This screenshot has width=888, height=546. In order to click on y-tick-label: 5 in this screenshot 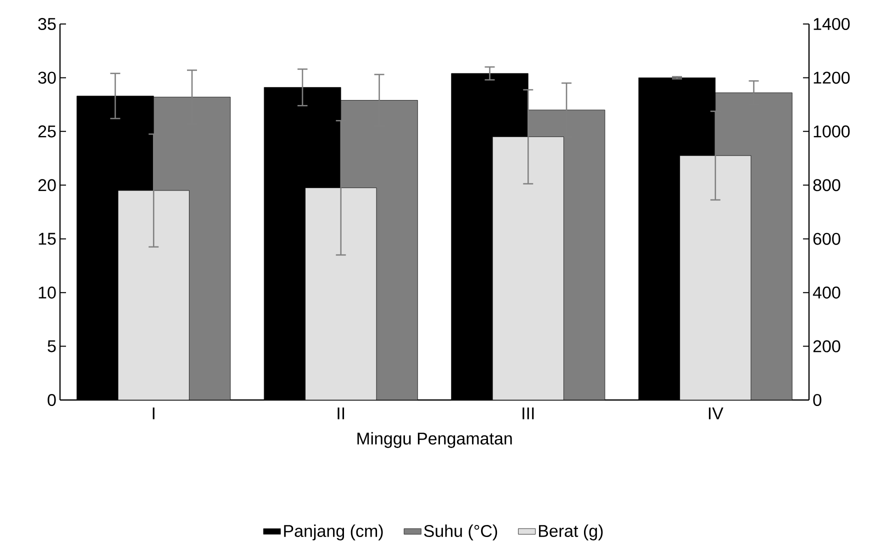, I will do `click(52, 346)`.